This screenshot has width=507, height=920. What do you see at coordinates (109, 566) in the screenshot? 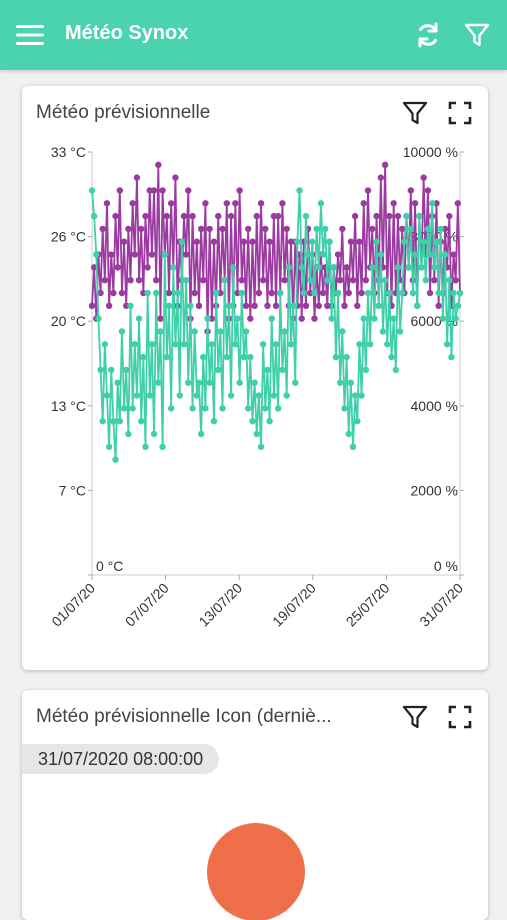
I see `y-tick-label-left: 0 °C` at bounding box center [109, 566].